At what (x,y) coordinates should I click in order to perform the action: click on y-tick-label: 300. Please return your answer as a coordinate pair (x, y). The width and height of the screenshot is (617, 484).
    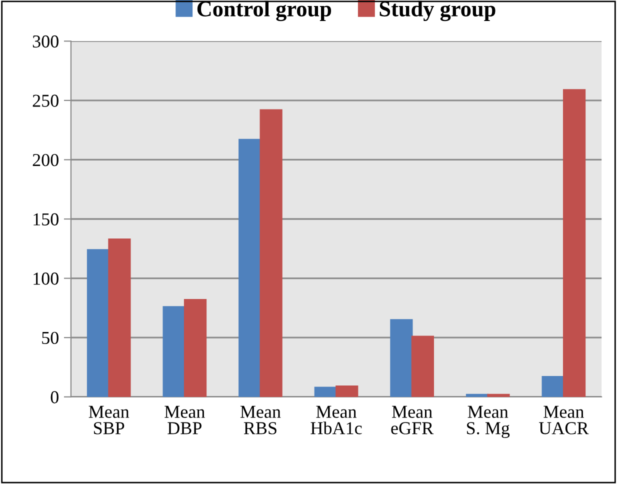
    Looking at the image, I should click on (45, 41).